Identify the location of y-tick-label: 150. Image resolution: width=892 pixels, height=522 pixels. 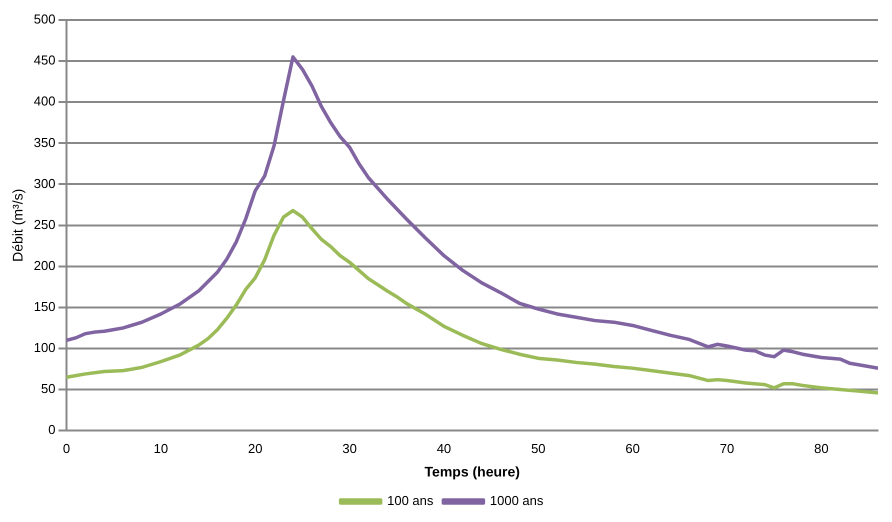
(45, 306).